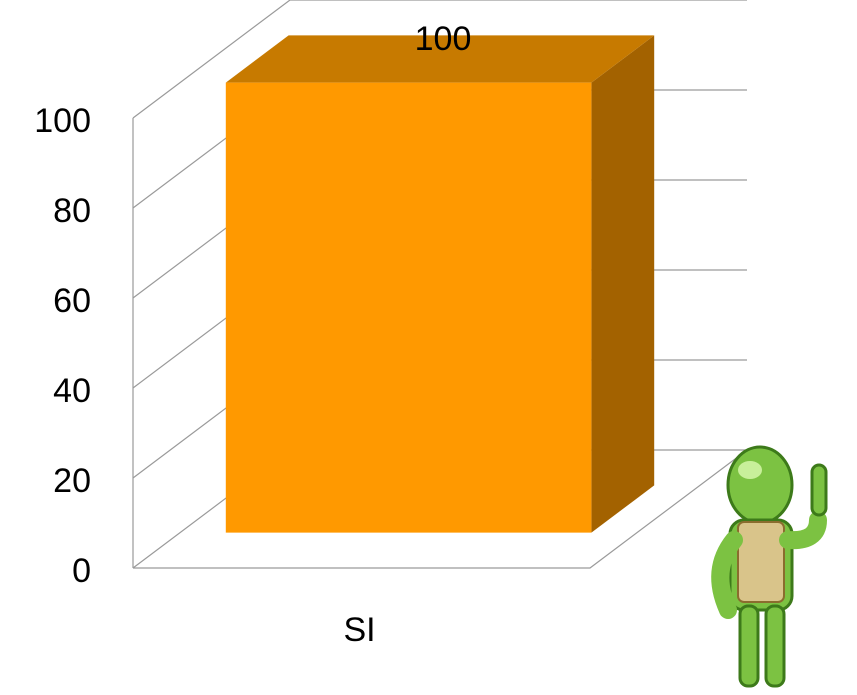 The height and width of the screenshot is (695, 857). I want to click on data-label: 100, so click(443, 39).